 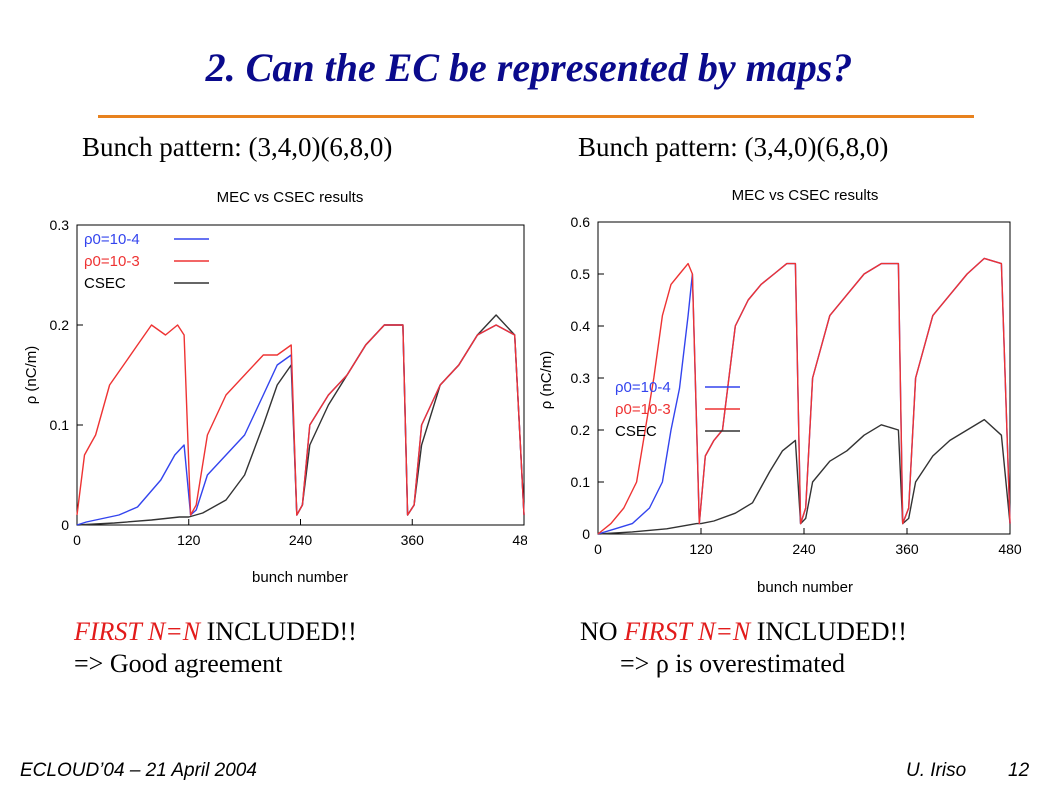 I want to click on footer-conference: ECLOUD’04 – 21 April 2004, so click(x=138, y=770).